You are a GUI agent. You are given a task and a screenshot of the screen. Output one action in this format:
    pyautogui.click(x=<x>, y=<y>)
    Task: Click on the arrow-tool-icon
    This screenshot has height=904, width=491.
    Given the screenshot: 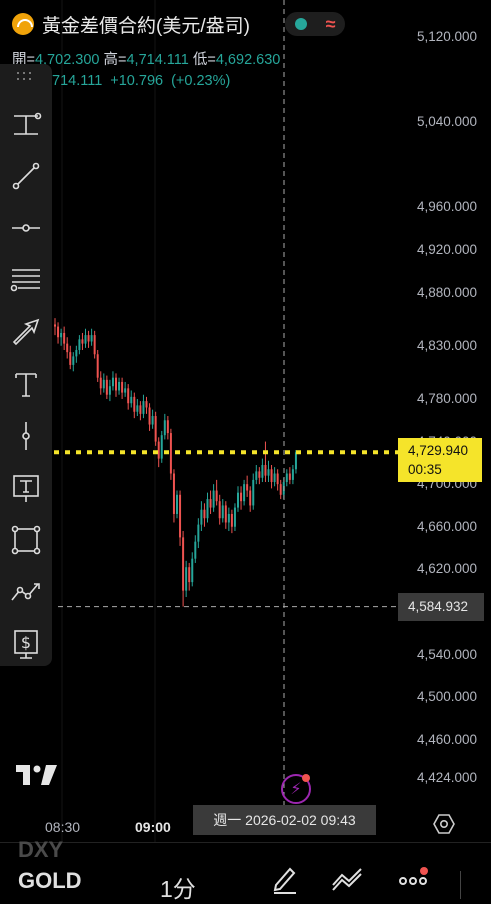 What is the action you would take?
    pyautogui.click(x=26, y=332)
    